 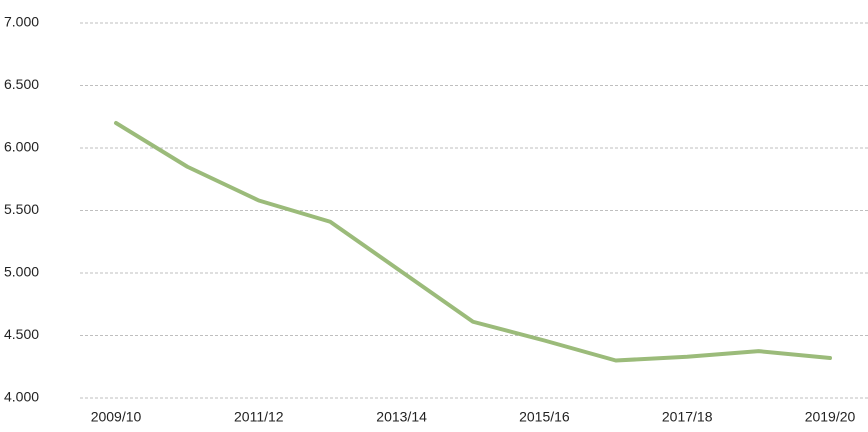 I want to click on y-tick-label: 6.500, so click(x=21, y=84).